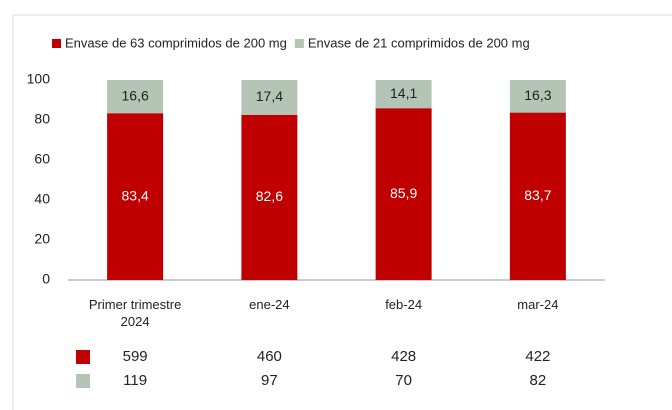  I want to click on value-label: 82,6, so click(269, 196).